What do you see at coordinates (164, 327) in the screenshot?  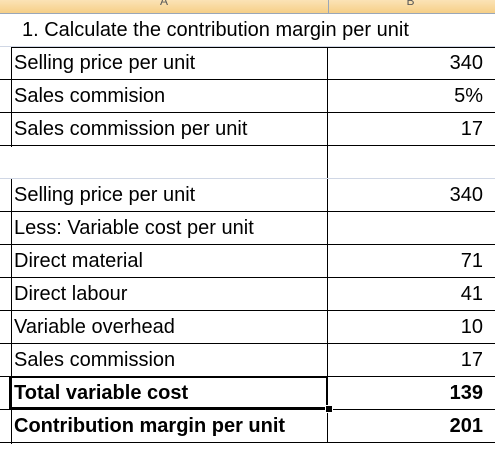 I see `label-cell: Variable overhead` at bounding box center [164, 327].